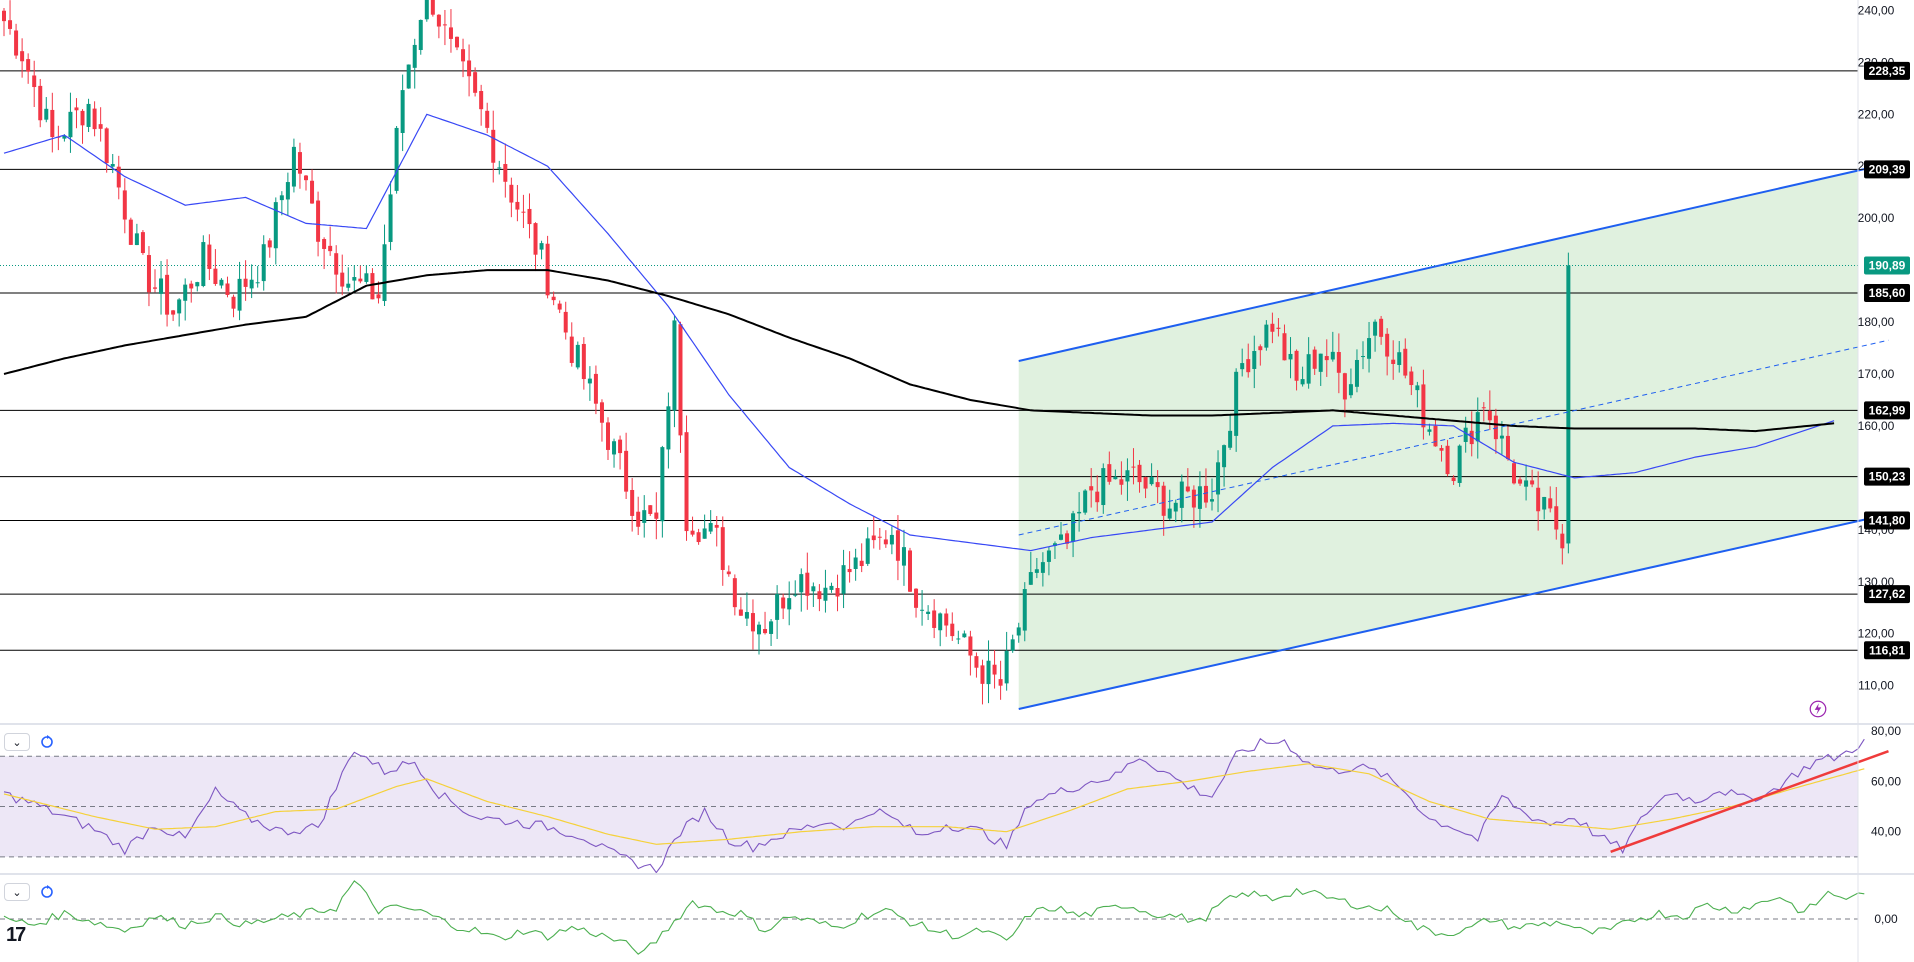 This screenshot has width=1914, height=962. I want to click on collapse-momentum-button: ⌄, so click(17, 892).